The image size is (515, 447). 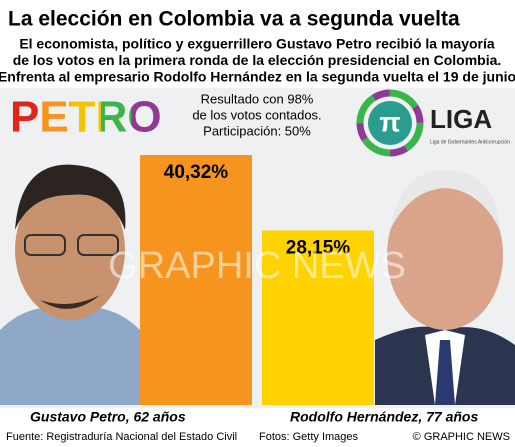 I want to click on annotation: de los votos contados., so click(x=256, y=114).